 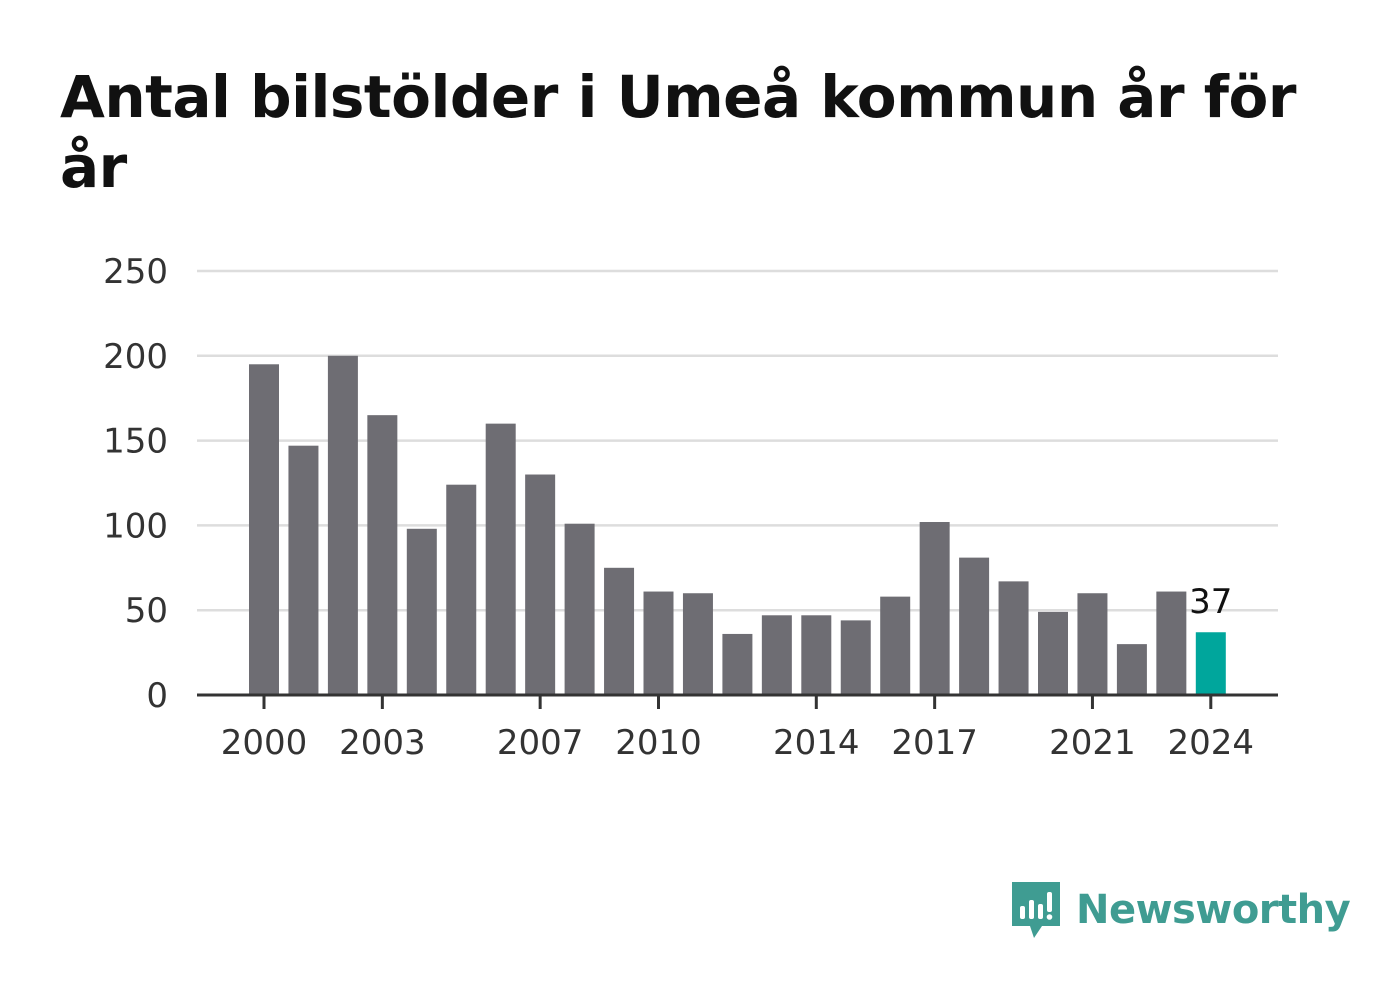 I want to click on x-tick-label-2014: 2014, so click(x=816, y=743).